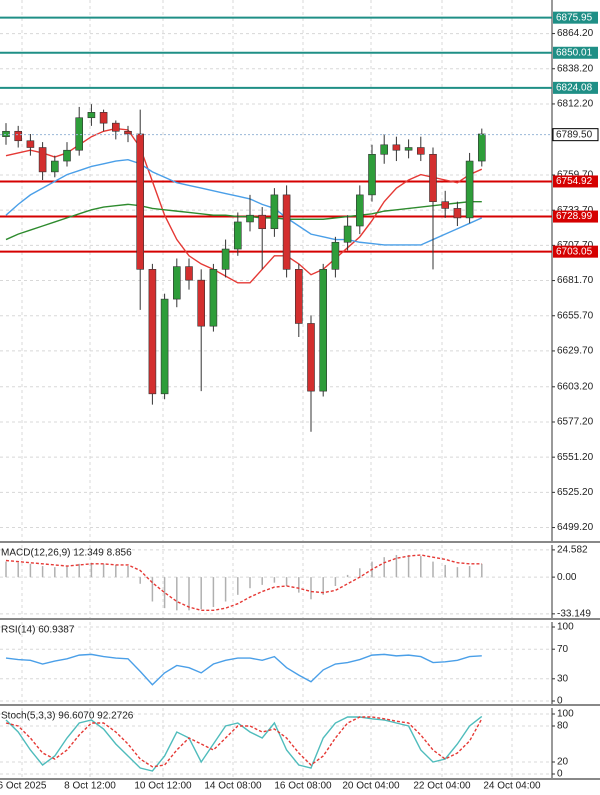 The image size is (600, 795). What do you see at coordinates (163, 786) in the screenshot?
I see `x-tick-label: 10 Oct 12:00` at bounding box center [163, 786].